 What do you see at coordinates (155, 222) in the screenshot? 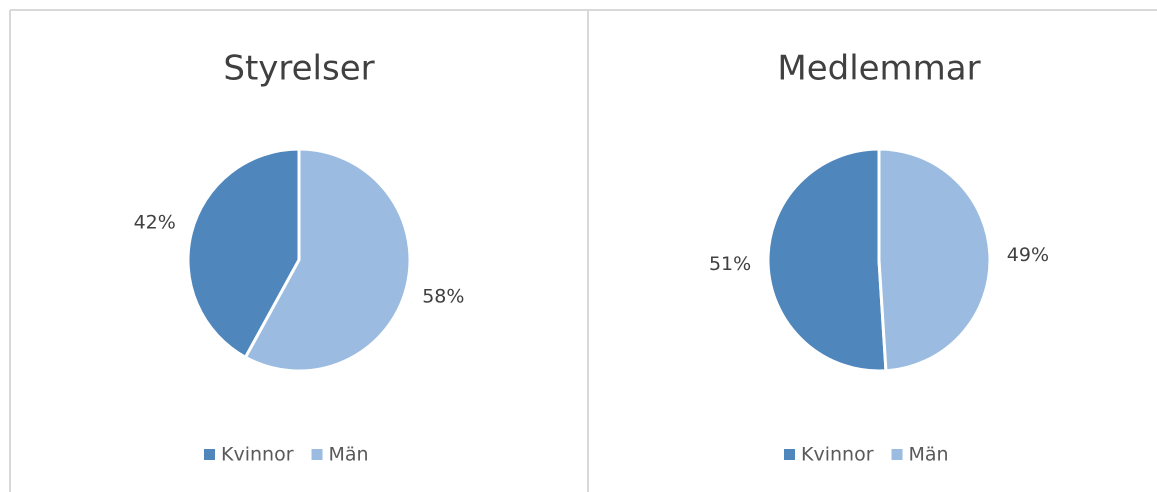
I see `data-label: 42%` at bounding box center [155, 222].